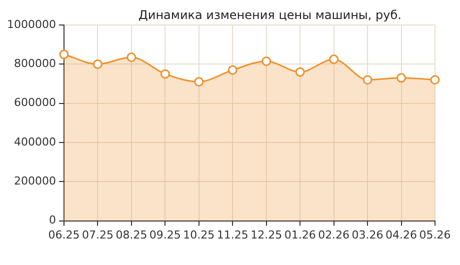 This screenshot has height=265, width=460. Describe the element at coordinates (52, 220) in the screenshot. I see `y-tick-label: 0` at that location.